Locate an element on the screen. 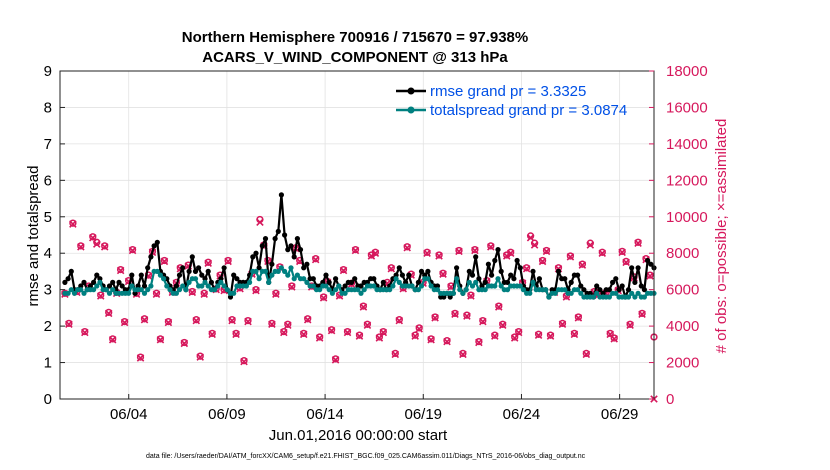 Image resolution: width=830 pixels, height=470 pixels. legend-marker-rmse is located at coordinates (411, 91).